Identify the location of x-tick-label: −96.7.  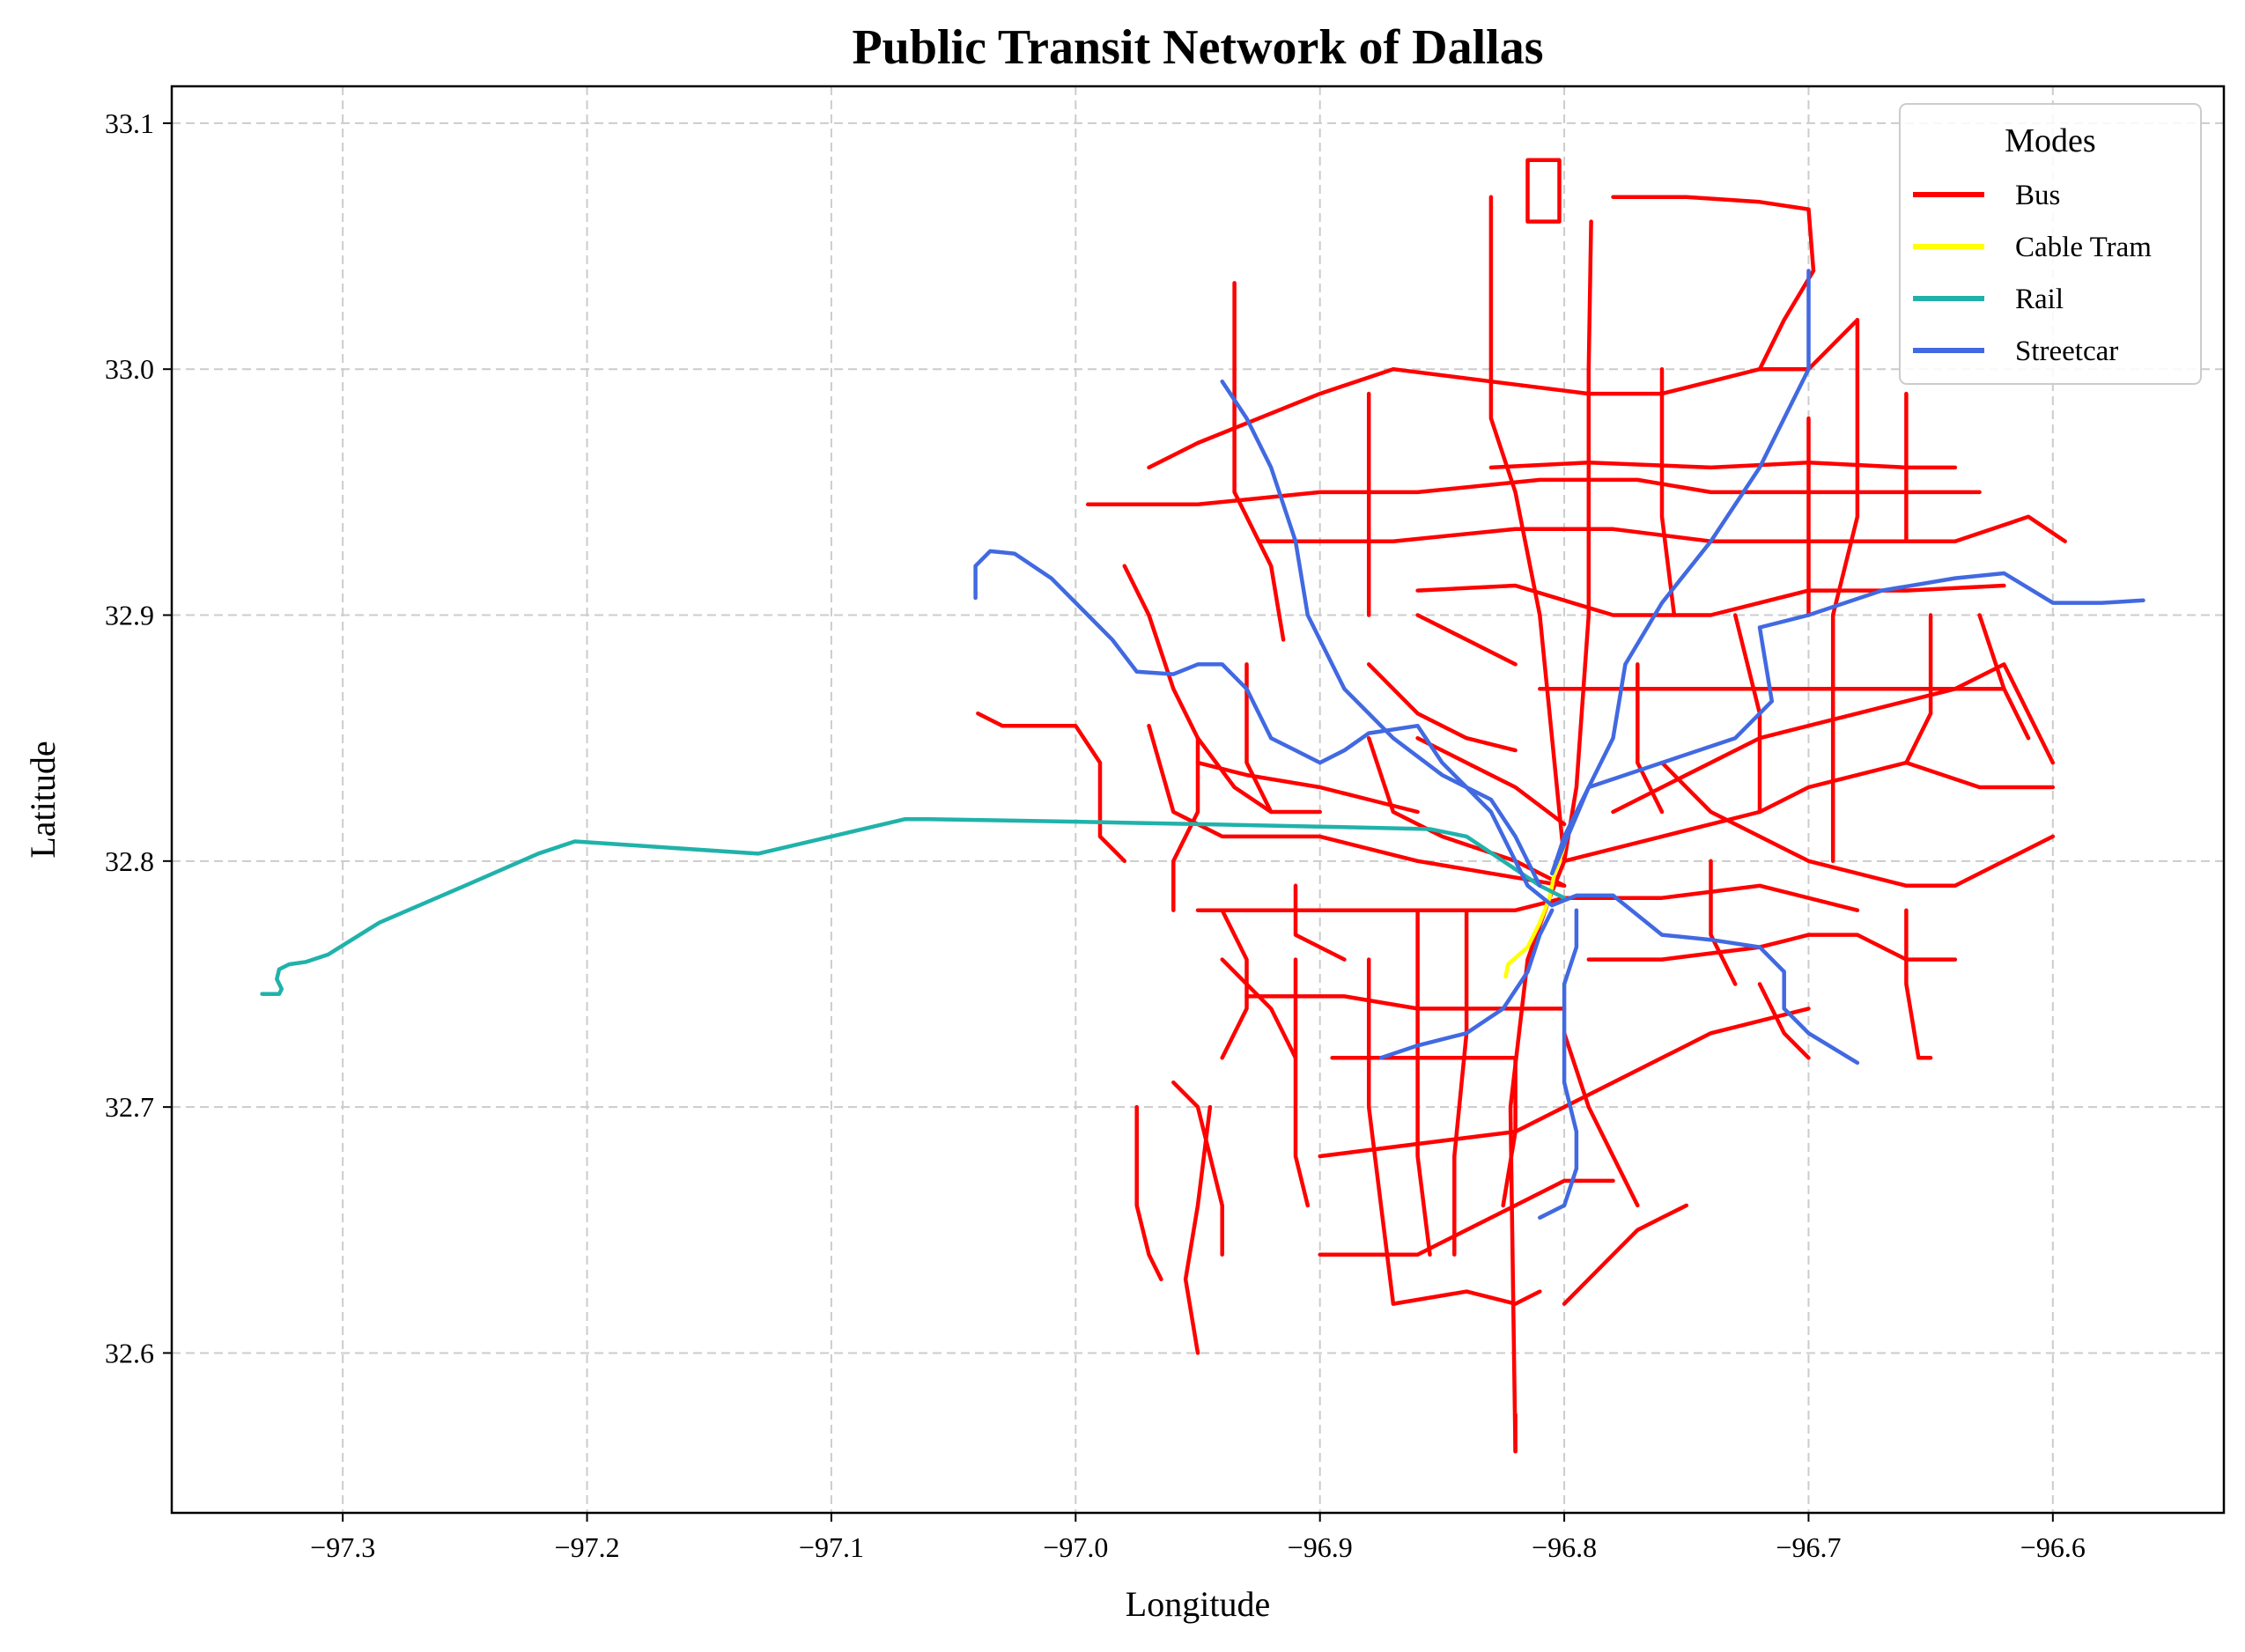
(1808, 1547).